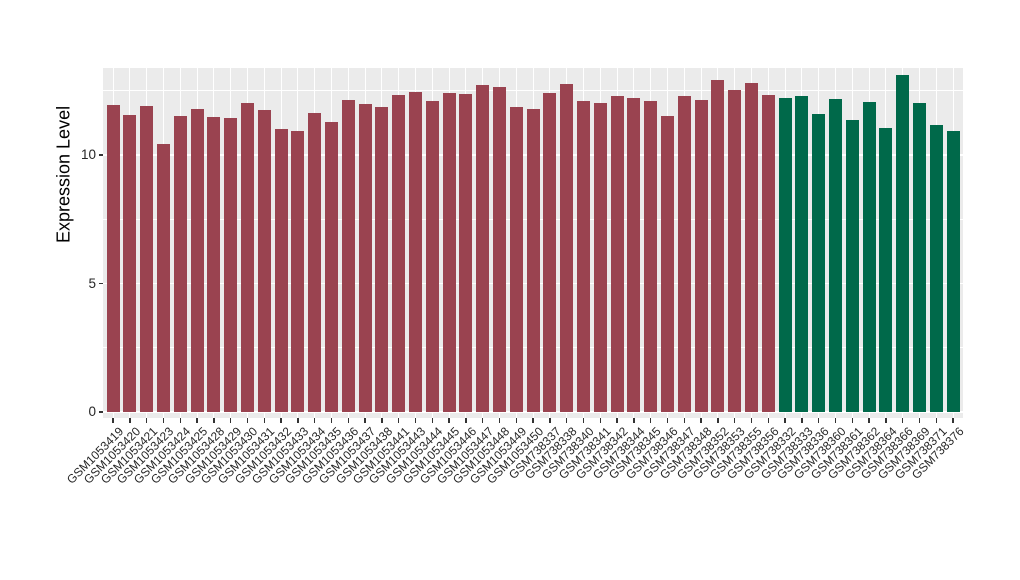 This screenshot has height=580, width=1020. Describe the element at coordinates (147, 259) in the screenshot. I see `bar-GSM1053421` at that location.